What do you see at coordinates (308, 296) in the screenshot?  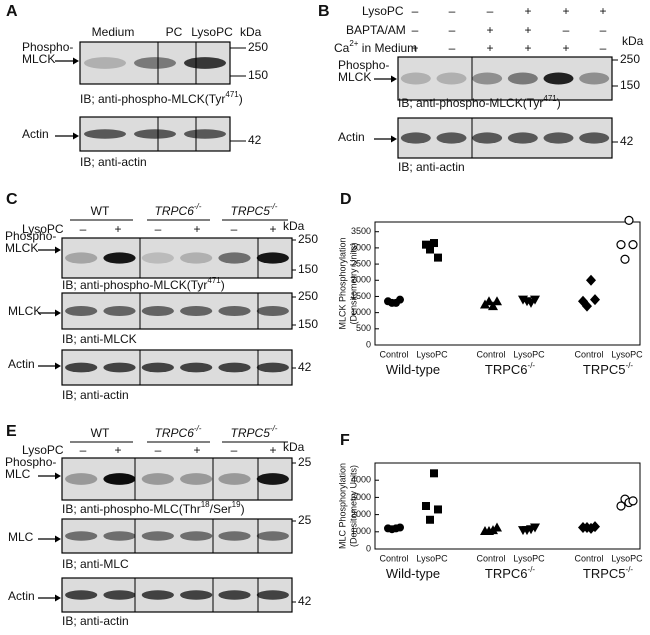 I see `mw-marker: 250` at bounding box center [308, 296].